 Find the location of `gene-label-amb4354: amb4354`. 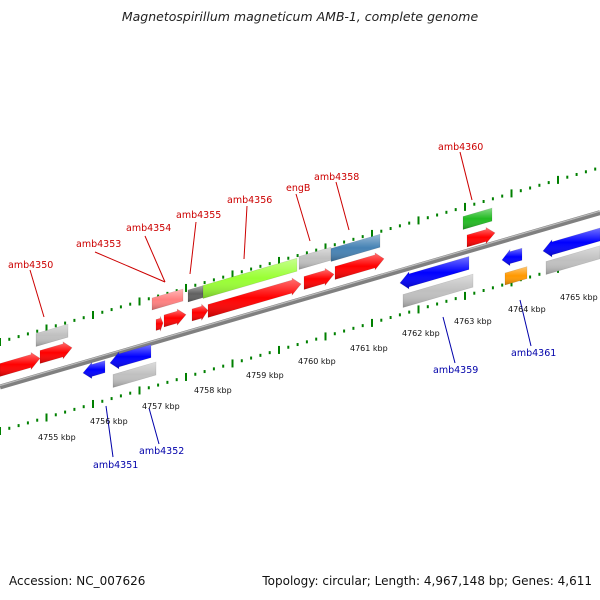

gene-label-amb4354: amb4354 is located at coordinates (148, 228).